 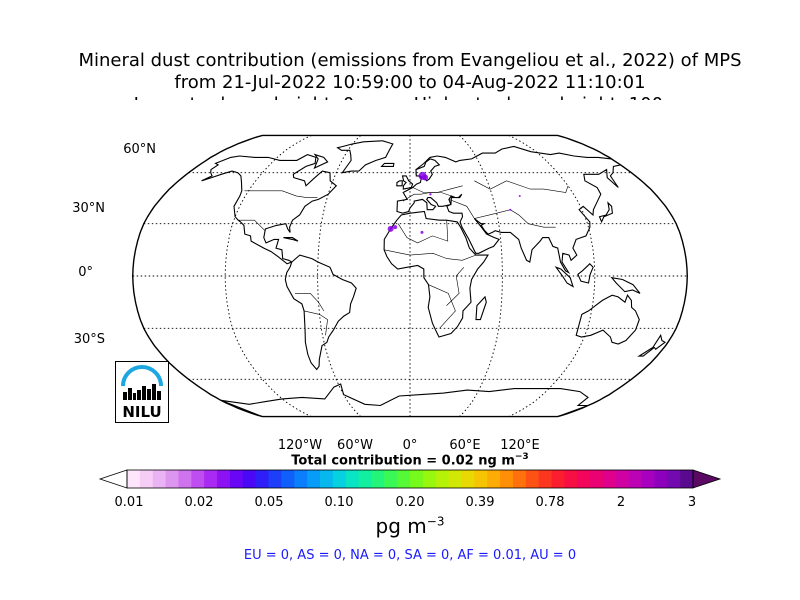 I want to click on total-contribution: Total contribution = 0.02 ng m−3, so click(x=400, y=460).